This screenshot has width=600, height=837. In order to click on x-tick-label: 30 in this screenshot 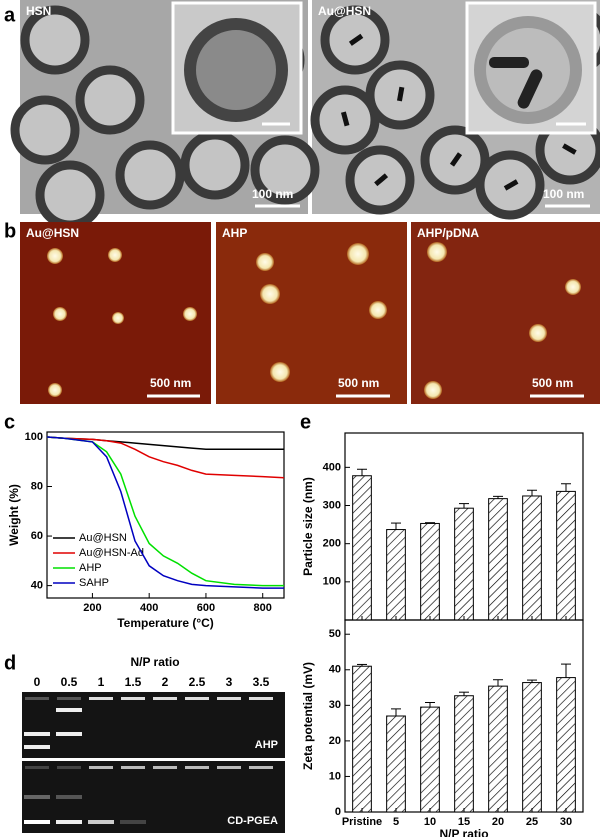, I will do `click(566, 822)`.